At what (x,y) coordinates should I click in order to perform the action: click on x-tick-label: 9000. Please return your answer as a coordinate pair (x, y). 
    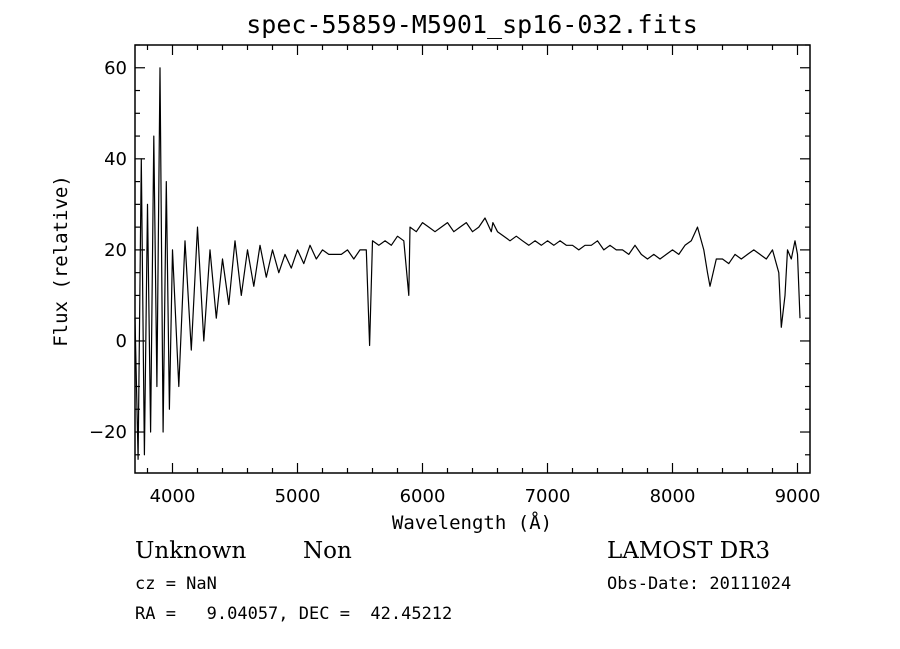
    Looking at the image, I should click on (798, 496).